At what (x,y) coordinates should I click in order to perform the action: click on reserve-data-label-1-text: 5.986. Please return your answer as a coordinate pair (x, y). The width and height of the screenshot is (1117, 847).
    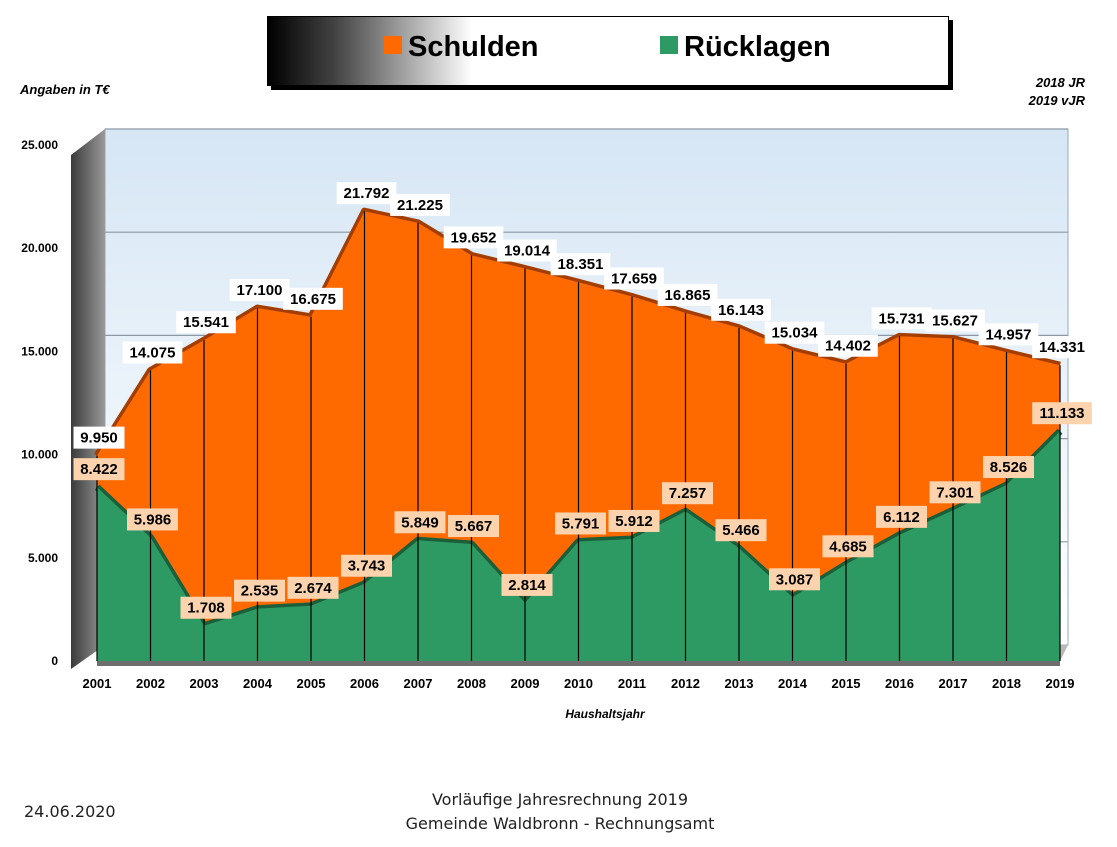
    Looking at the image, I should click on (153, 519).